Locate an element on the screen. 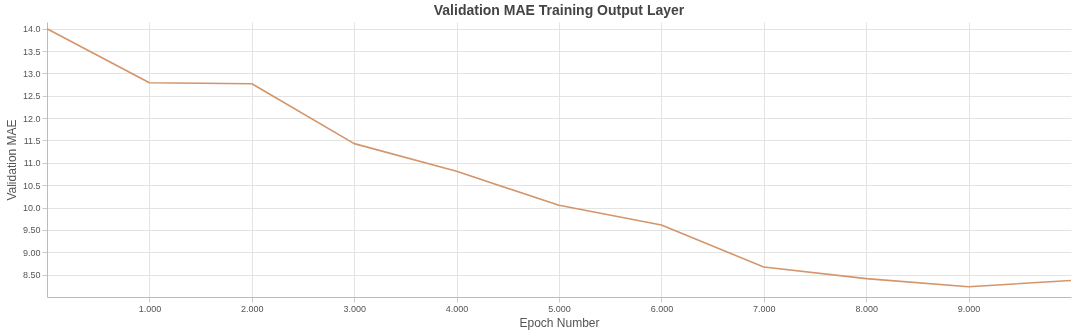  x-tick-label: 4.000 is located at coordinates (457, 308).